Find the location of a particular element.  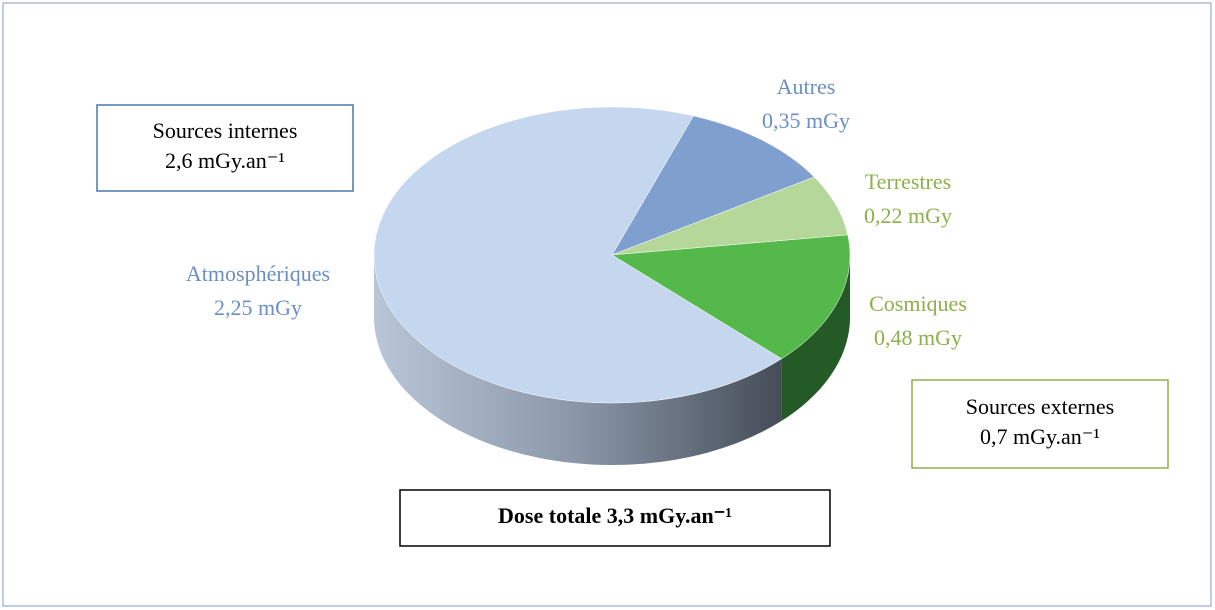

annotation-text: Sources externes is located at coordinates (1040, 406).